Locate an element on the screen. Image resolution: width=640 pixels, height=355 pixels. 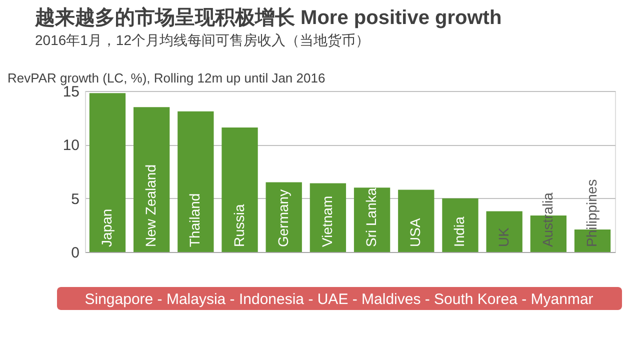
x-tick-label: Sri Lanka is located at coordinates (371, 217).